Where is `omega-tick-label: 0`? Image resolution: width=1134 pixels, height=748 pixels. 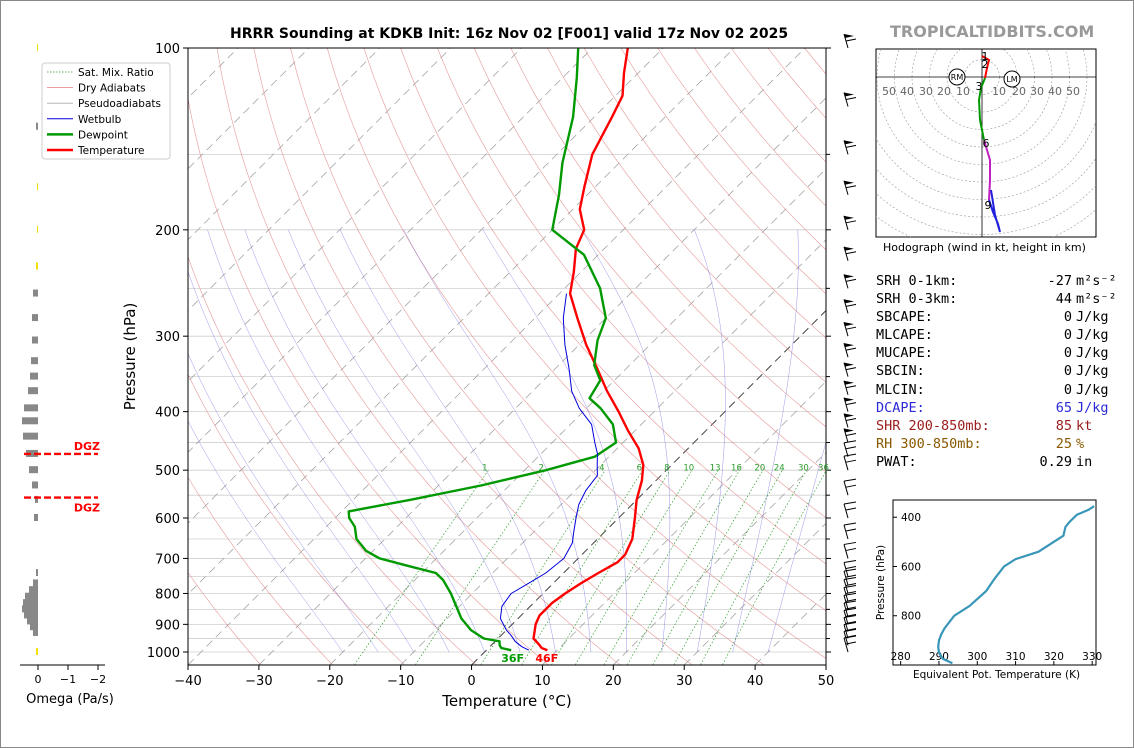
omega-tick-label: 0 is located at coordinates (38, 679).